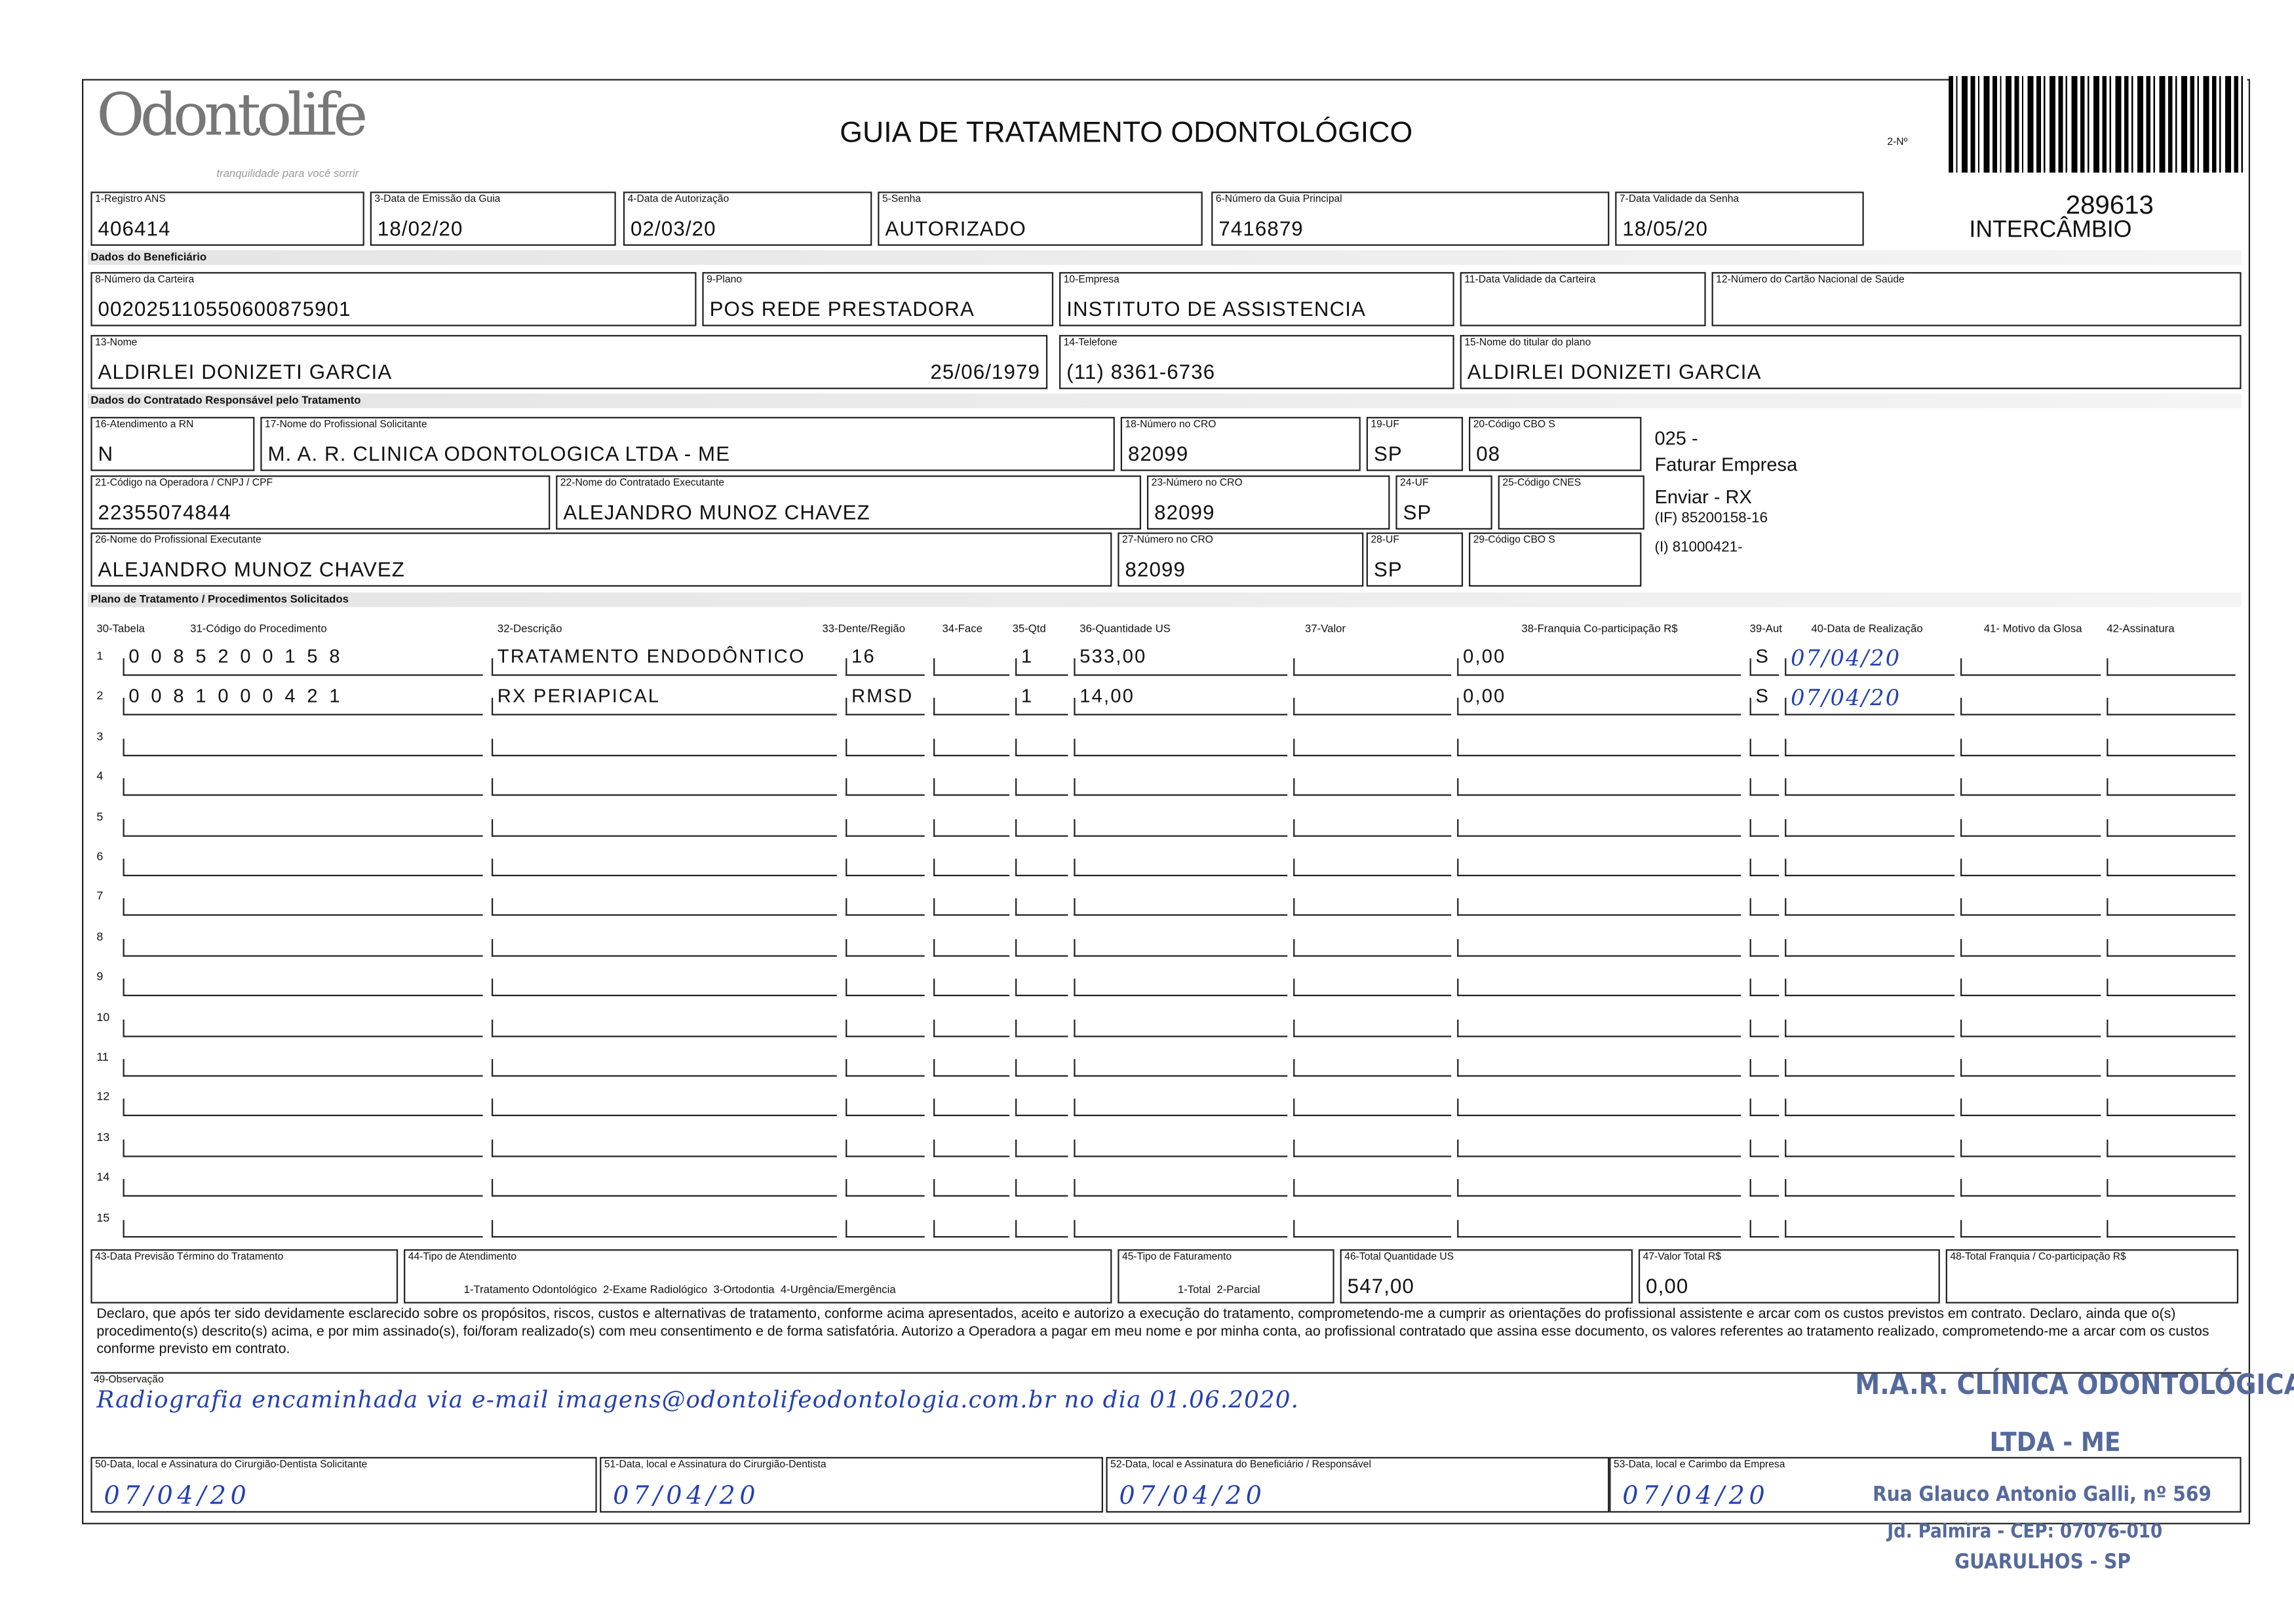  Describe the element at coordinates (1385, 540) in the screenshot. I see `field-label: 28-UF` at that location.